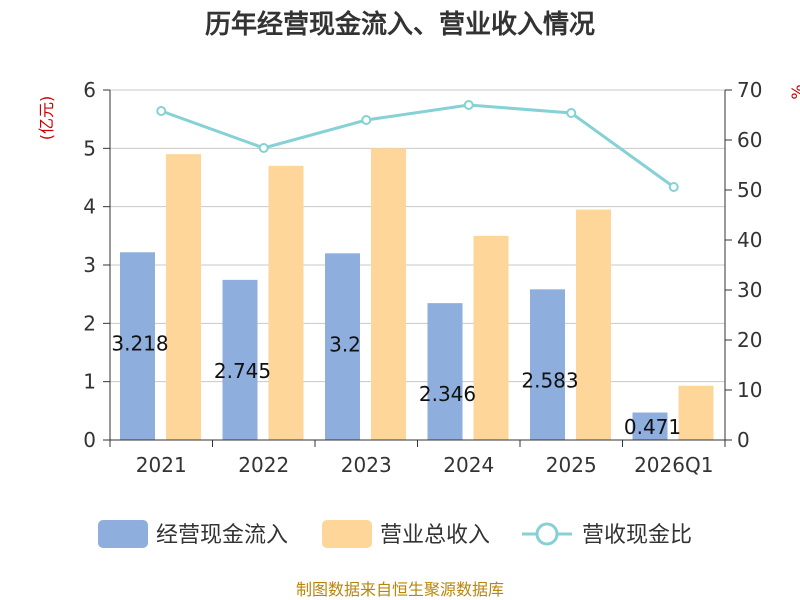  I want to click on x-tick-label: 2021, so click(161, 465).